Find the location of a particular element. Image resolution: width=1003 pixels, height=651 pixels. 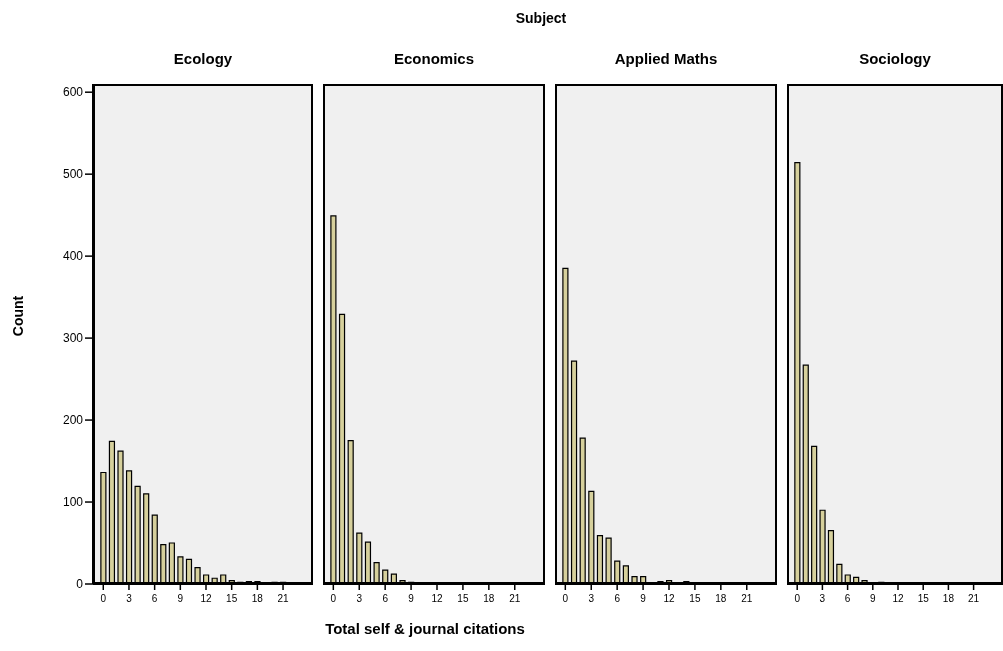

y-tick-label: 300 is located at coordinates (73, 338).